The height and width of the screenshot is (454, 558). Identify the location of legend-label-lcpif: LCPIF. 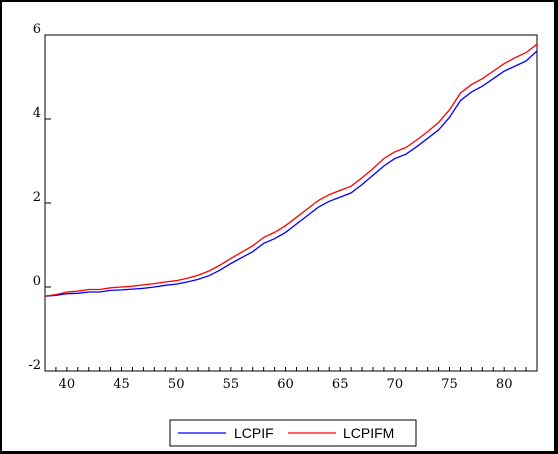
(254, 433).